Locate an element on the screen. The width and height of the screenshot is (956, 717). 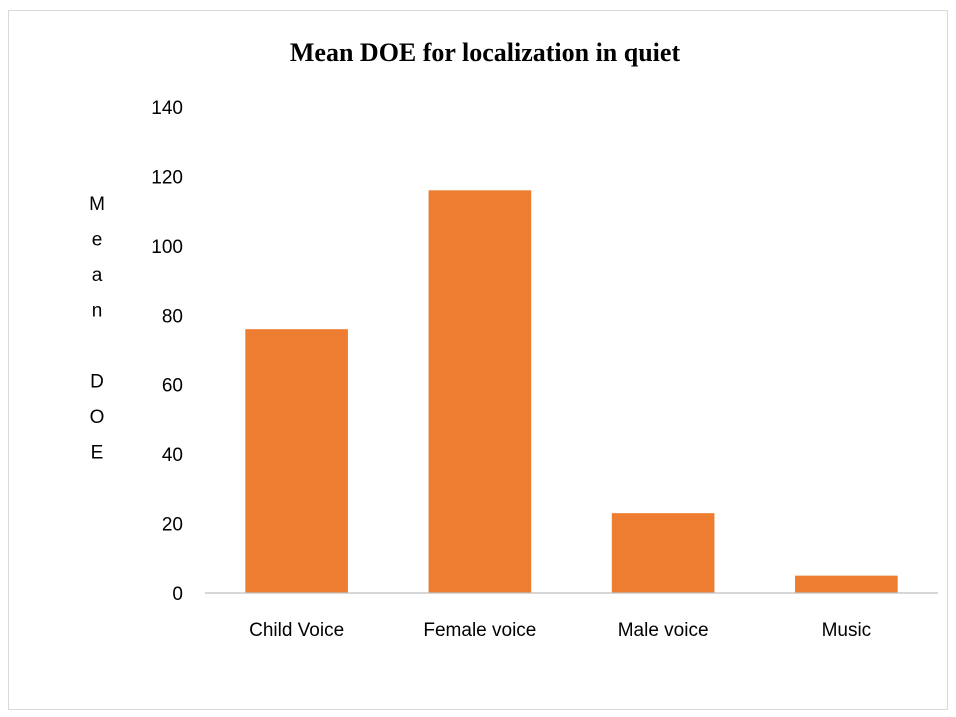
x-tick-label: Male voice is located at coordinates (663, 630).